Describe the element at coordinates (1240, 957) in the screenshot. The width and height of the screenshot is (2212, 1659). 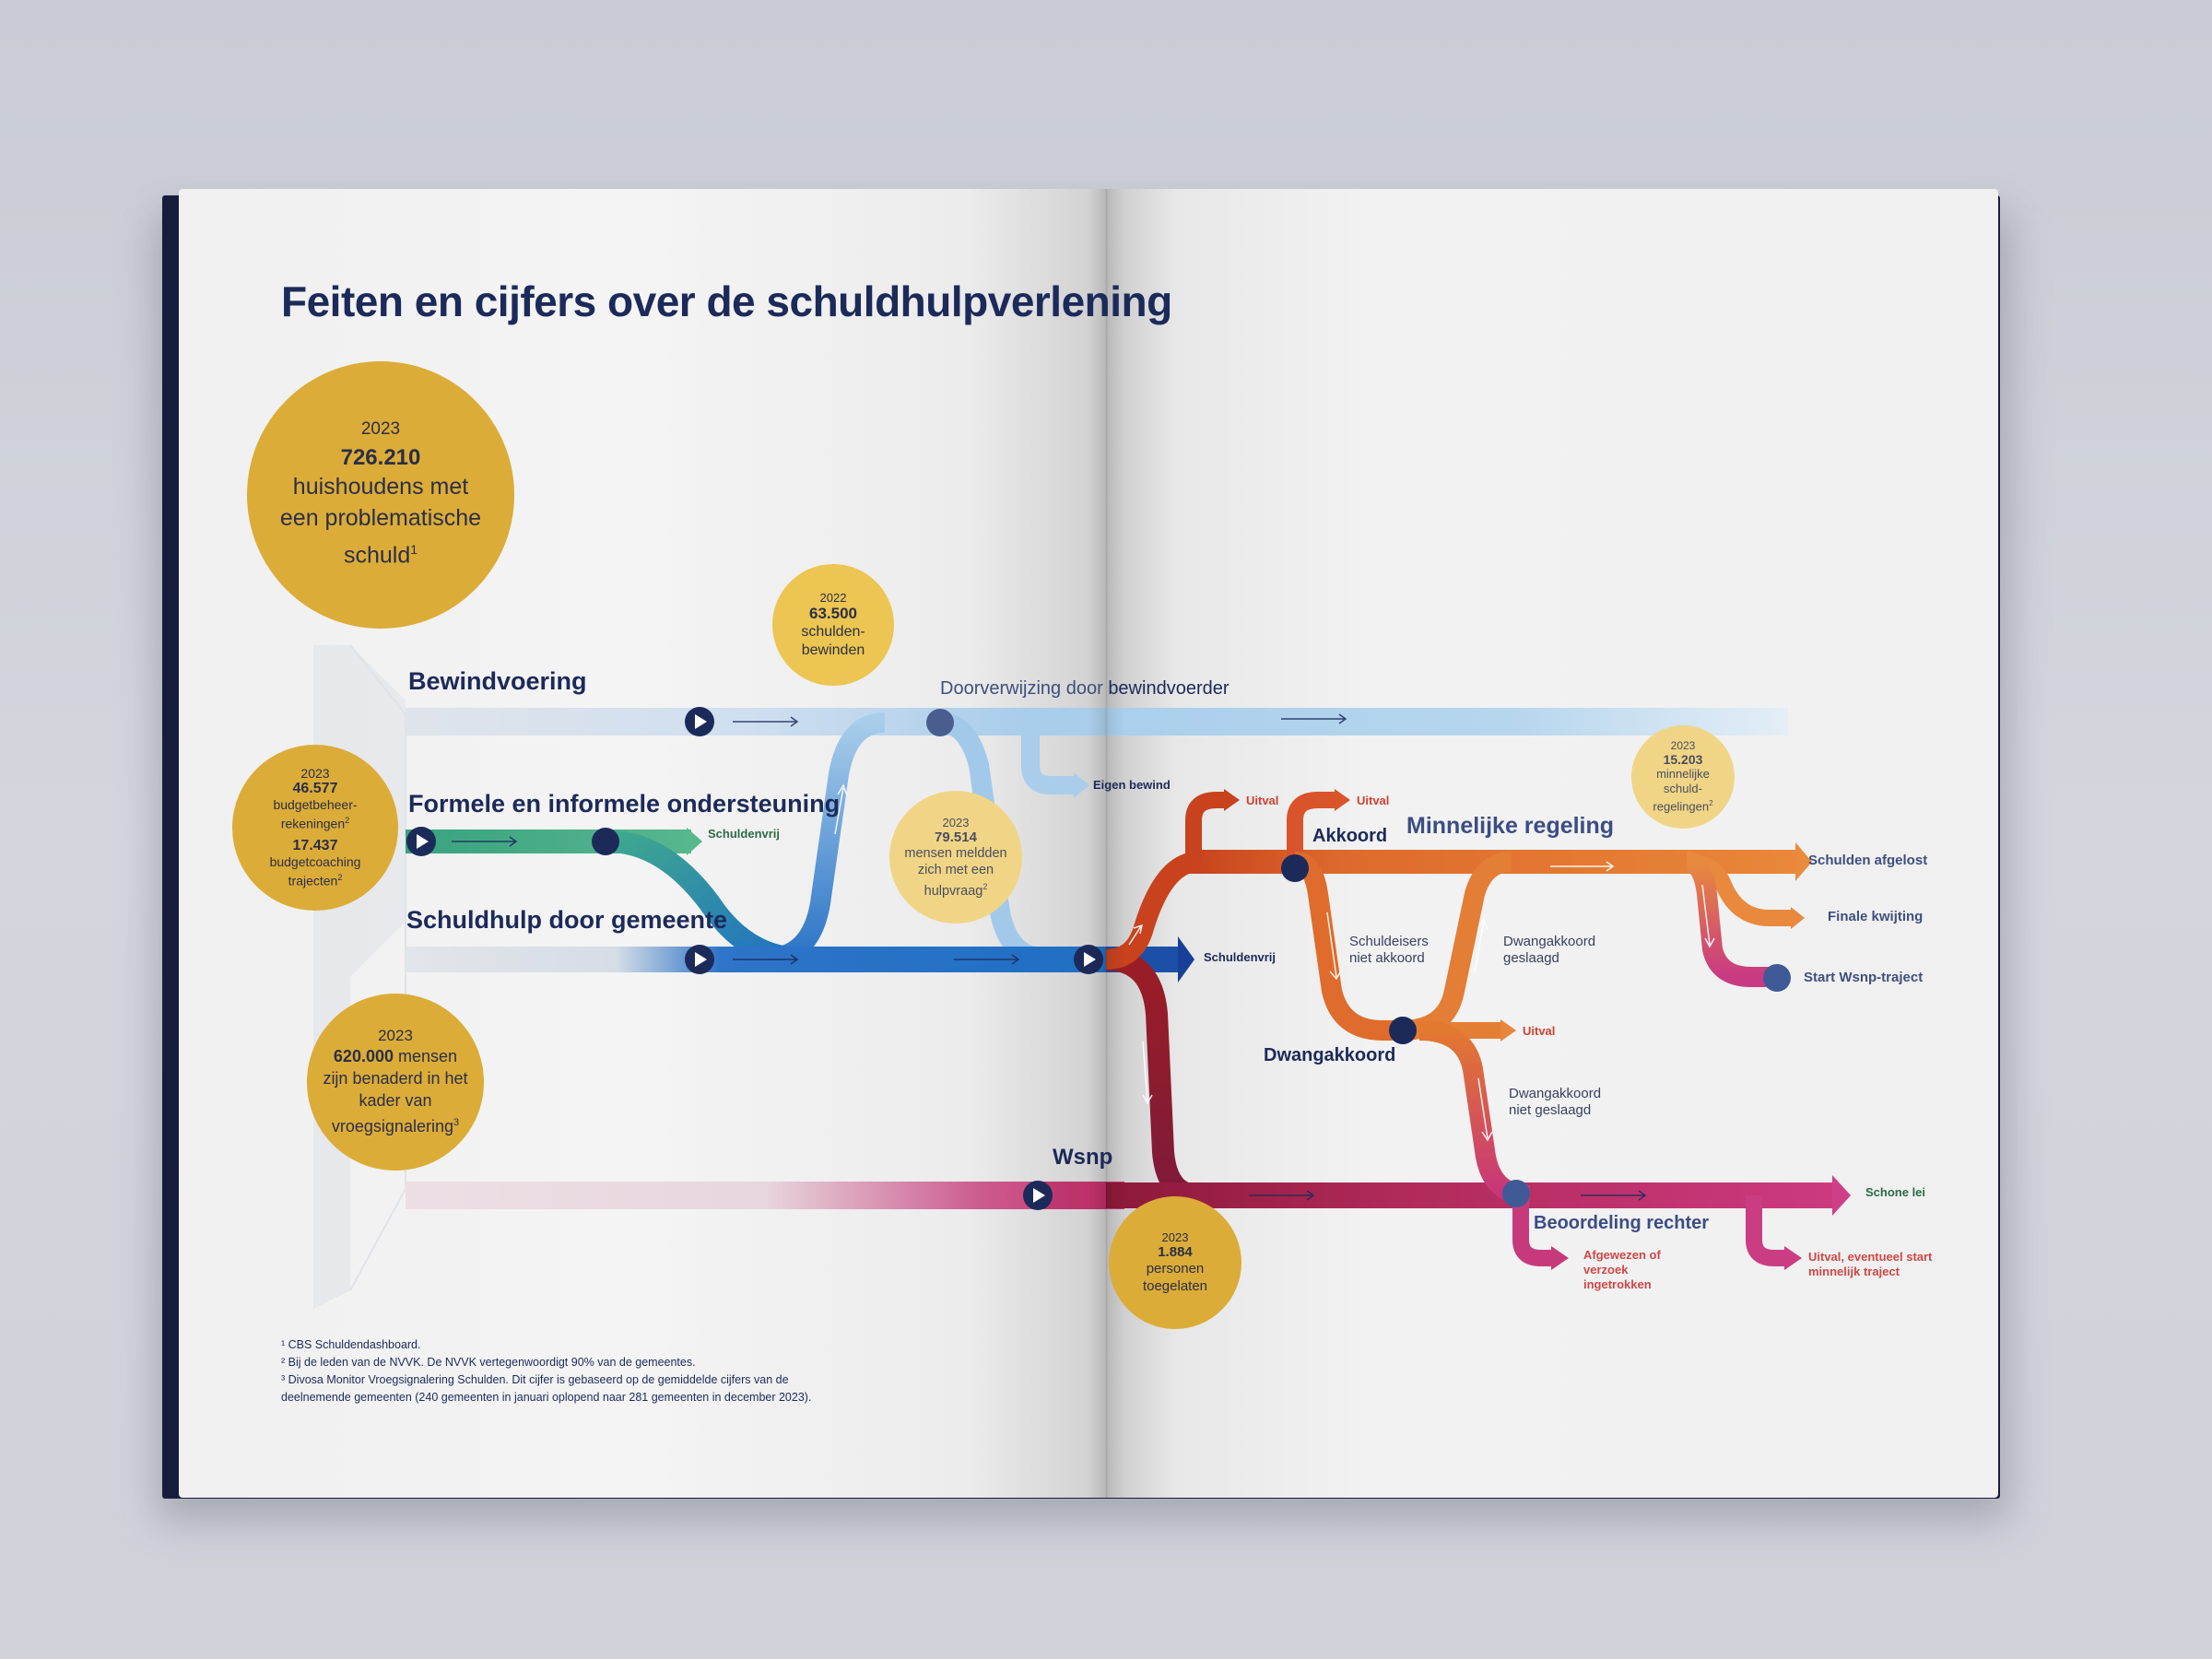
I see `label-schuldenvrij-2: Schuldenvrij` at that location.